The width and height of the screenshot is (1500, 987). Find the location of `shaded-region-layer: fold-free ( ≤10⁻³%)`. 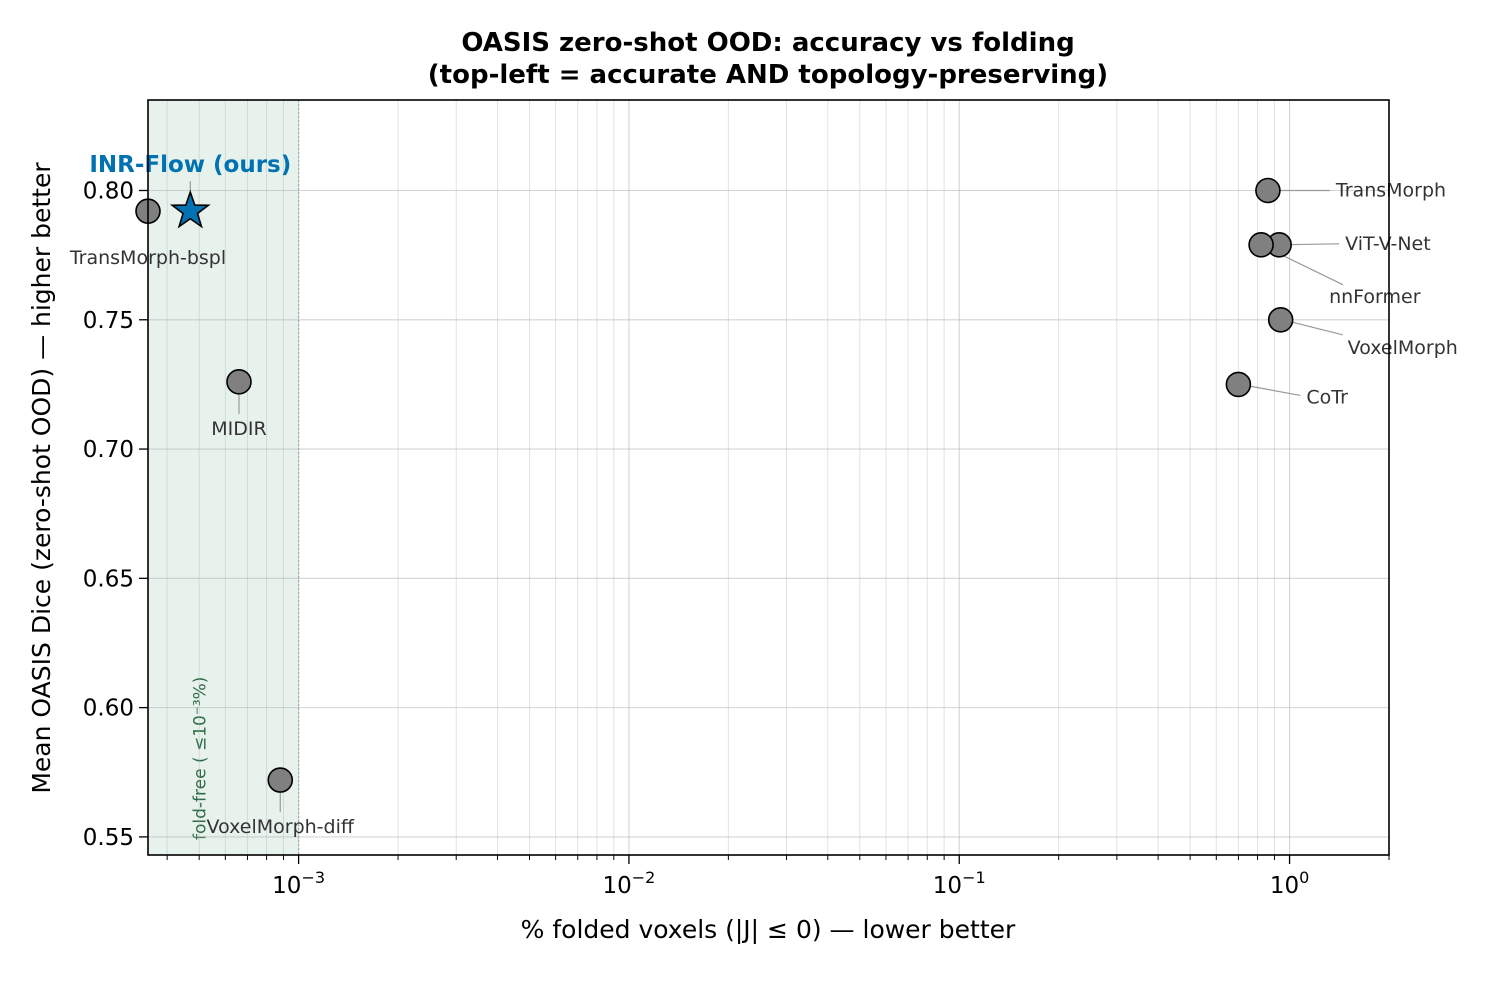

shaded-region-layer: fold-free ( ≤10⁻³%) is located at coordinates (224, 477).